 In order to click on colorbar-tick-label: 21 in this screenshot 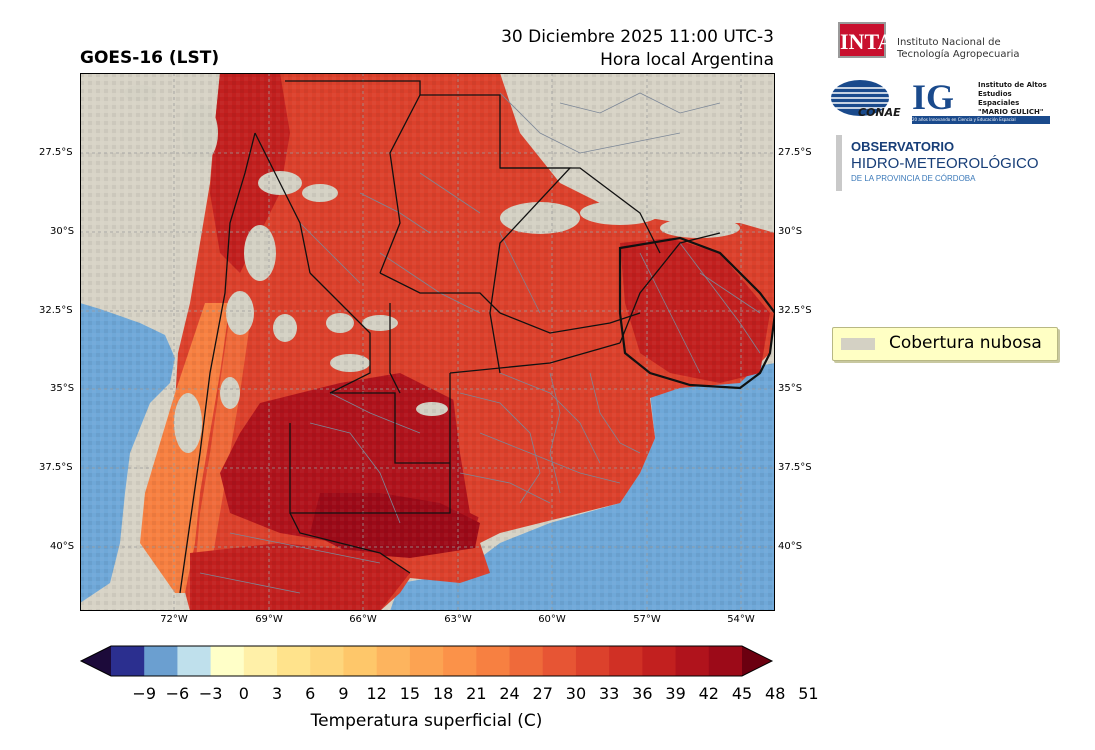, I will do `click(476, 693)`.